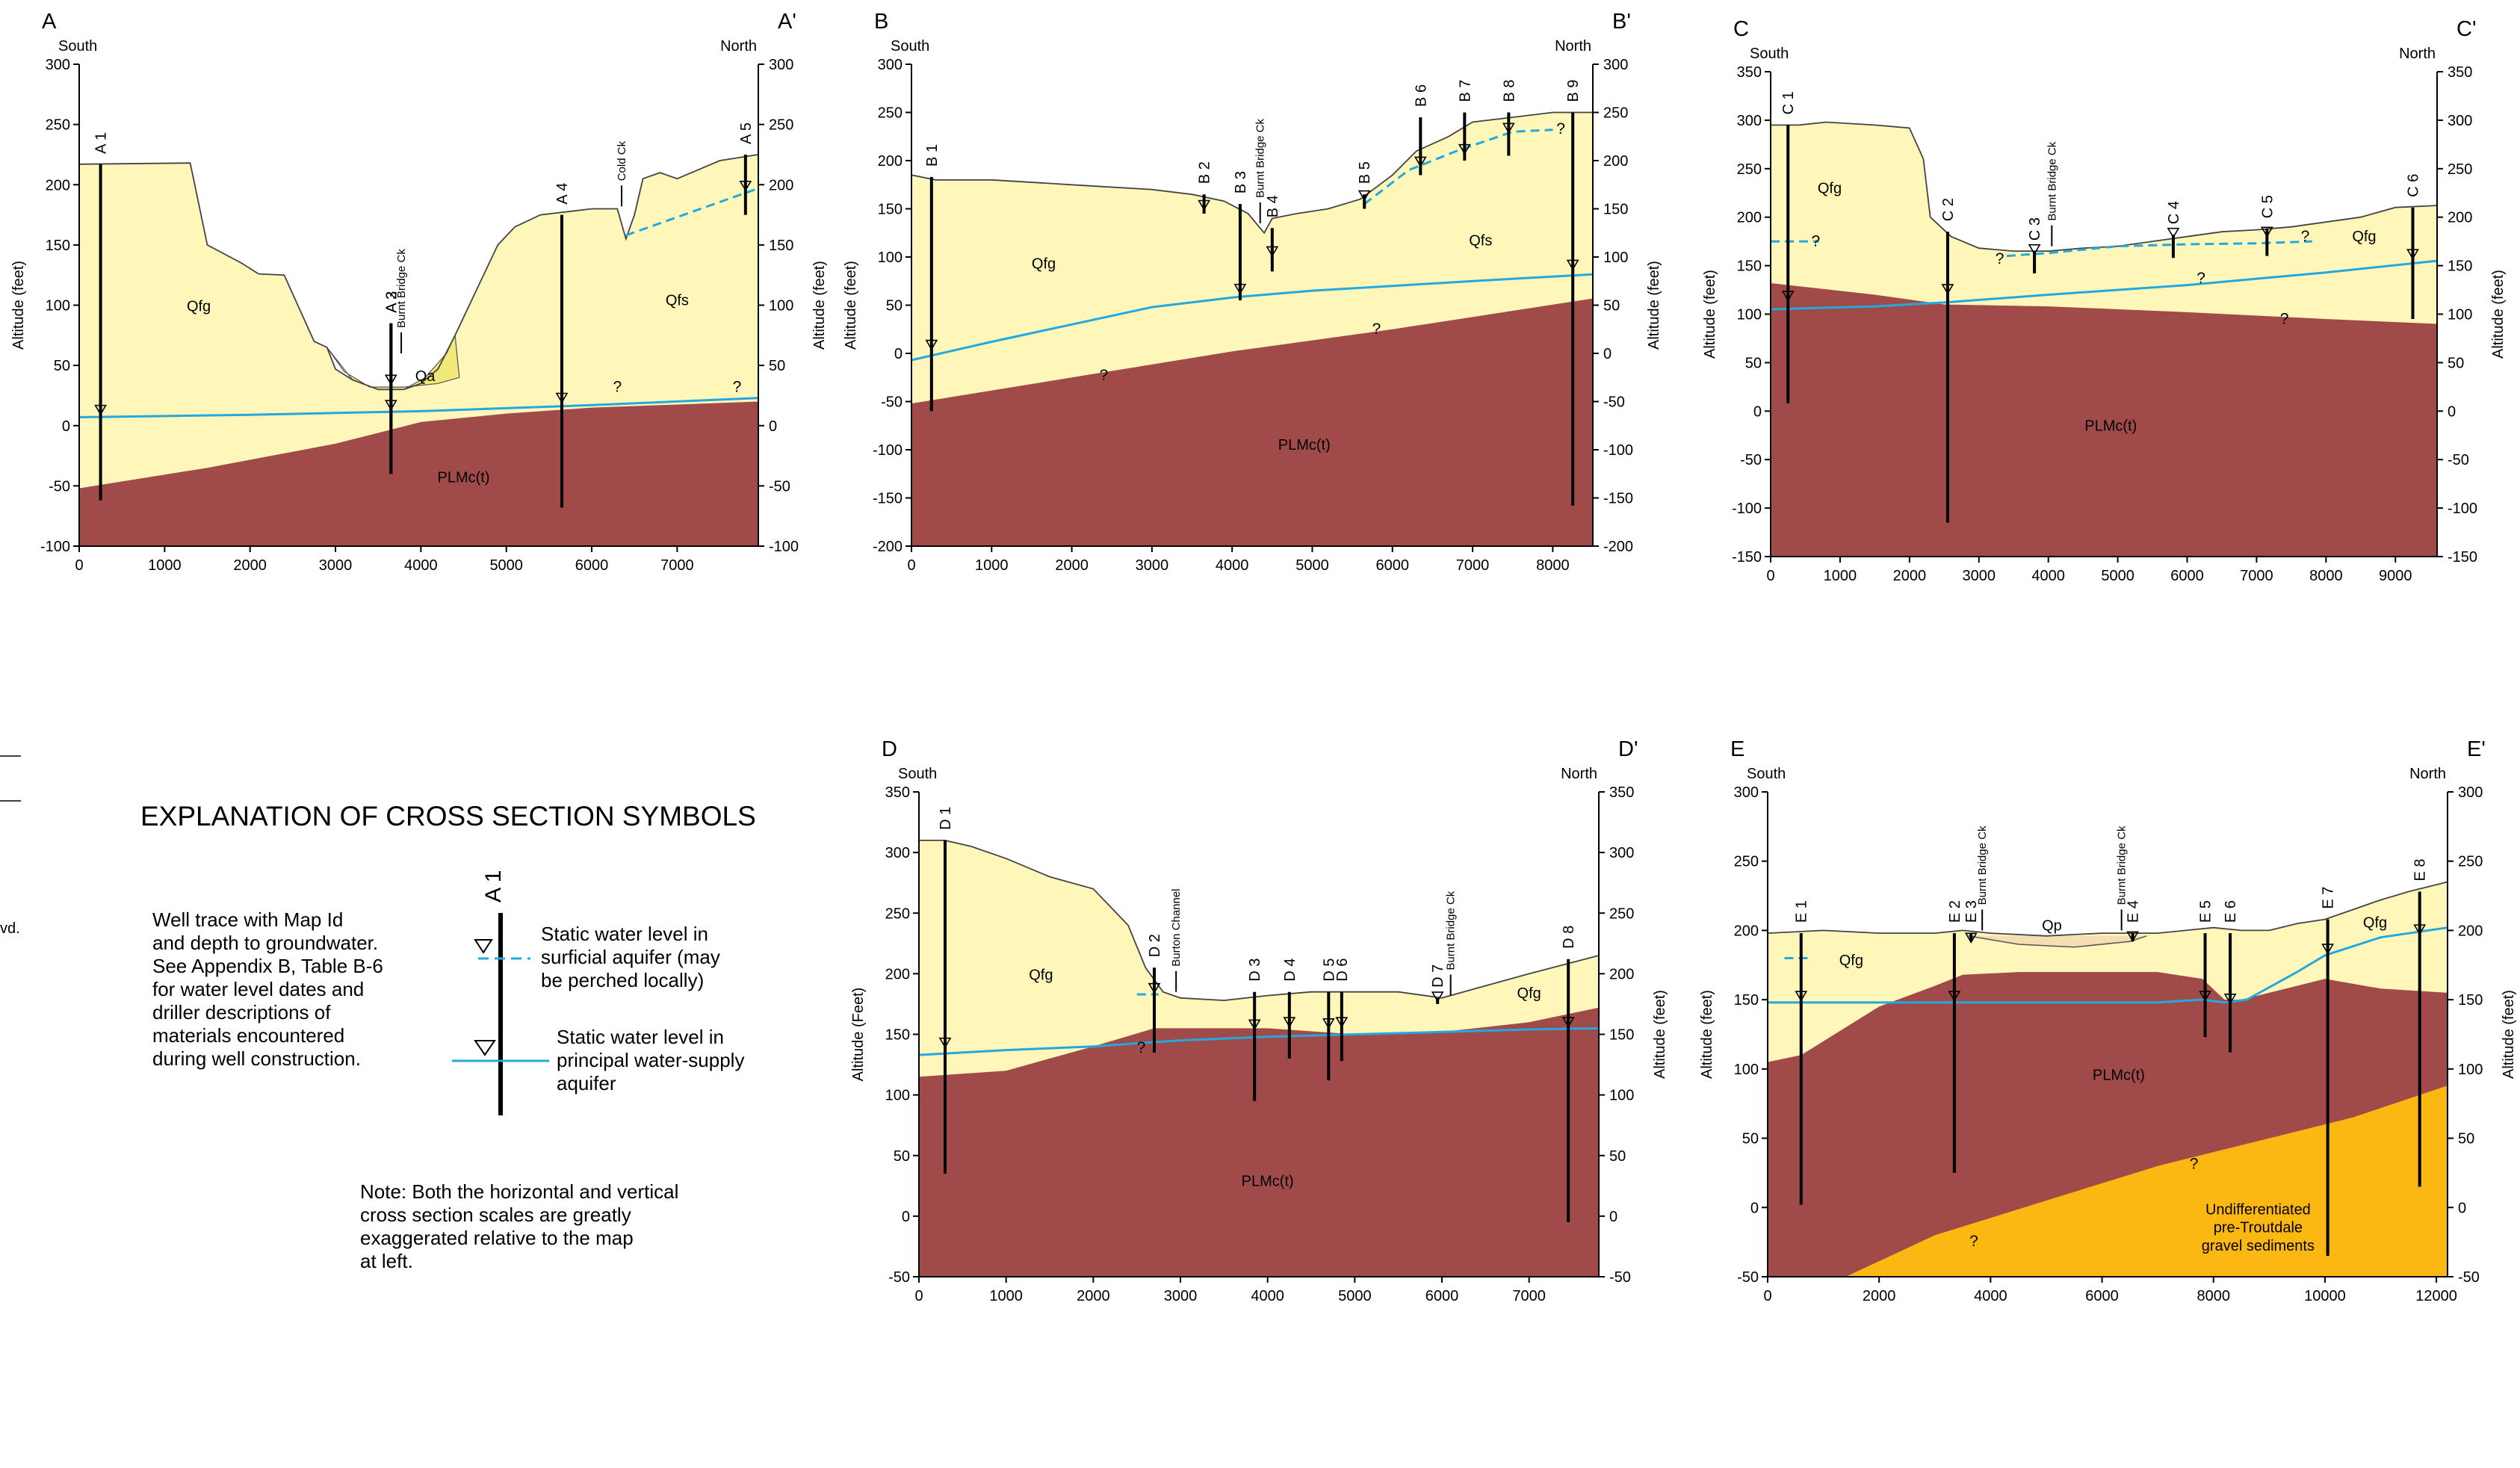 The image size is (2520, 1468). Describe the element at coordinates (58, 246) in the screenshot. I see `y-tick-label-left: 150` at that location.